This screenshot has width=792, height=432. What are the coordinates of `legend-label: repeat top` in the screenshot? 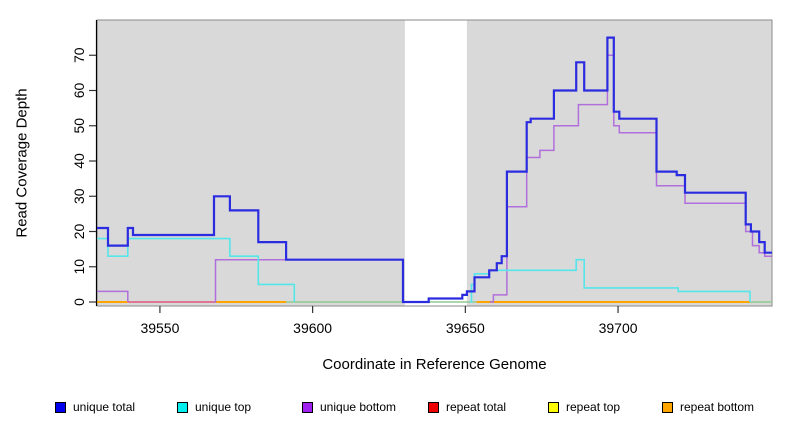 It's located at (593, 407).